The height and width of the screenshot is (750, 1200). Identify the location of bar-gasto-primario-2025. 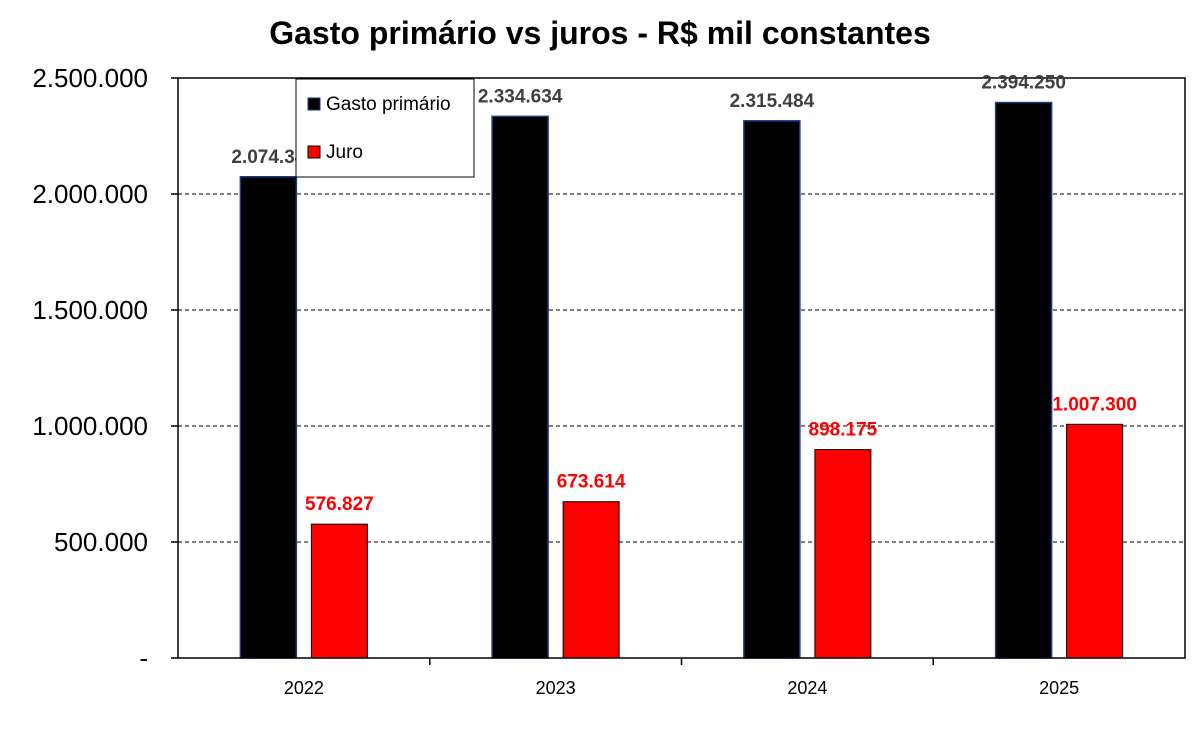
(1023, 380).